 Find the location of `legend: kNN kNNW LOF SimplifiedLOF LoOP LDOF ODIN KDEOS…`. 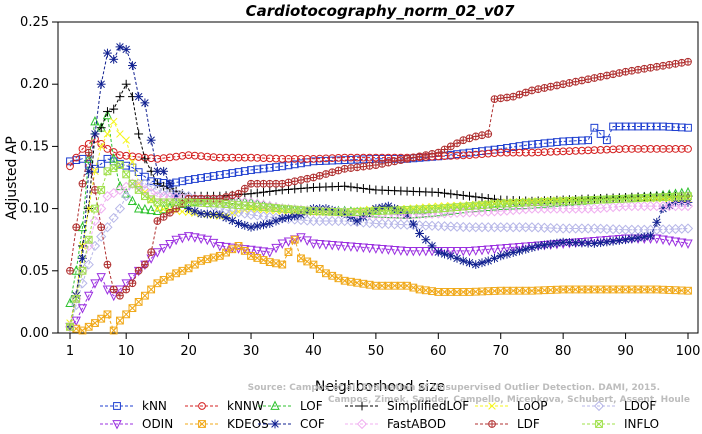

legend: kNN kNNW LOF SimplifiedLOF LoOP LDOF ODIN KDEOS… is located at coordinates (379, 415).